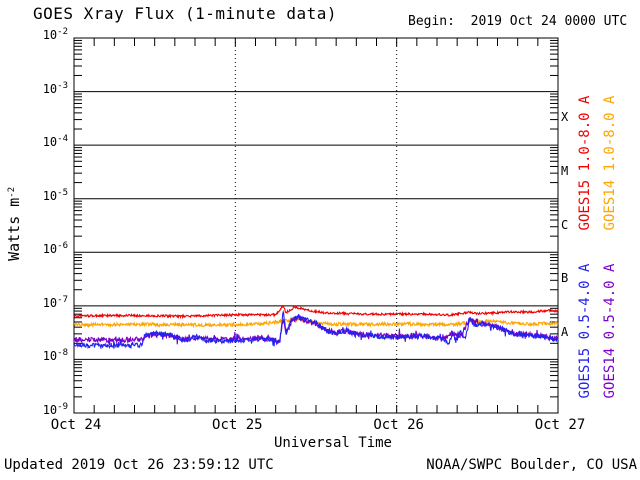 This screenshot has height=480, width=640. What do you see at coordinates (55, 409) in the screenshot?
I see `y-tick-label: 10-9` at bounding box center [55, 409].